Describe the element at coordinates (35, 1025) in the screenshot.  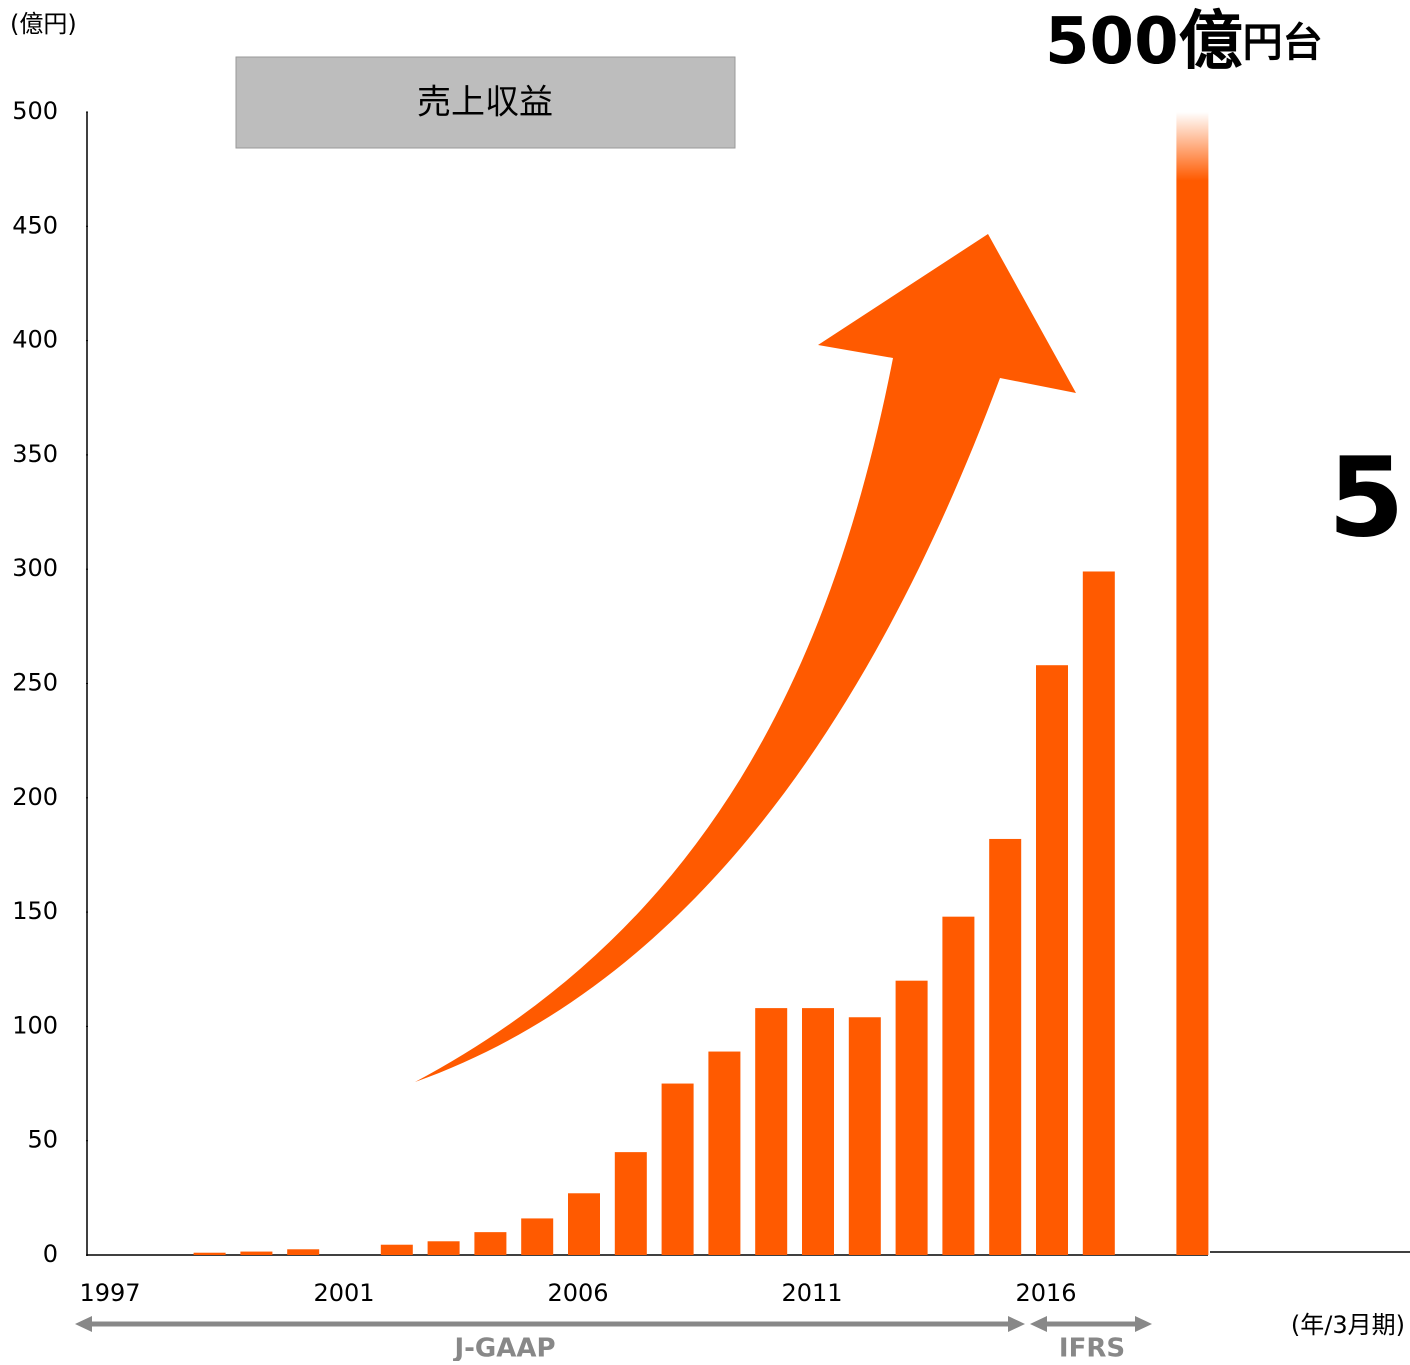
I see `y-tick-label: 100` at that location.